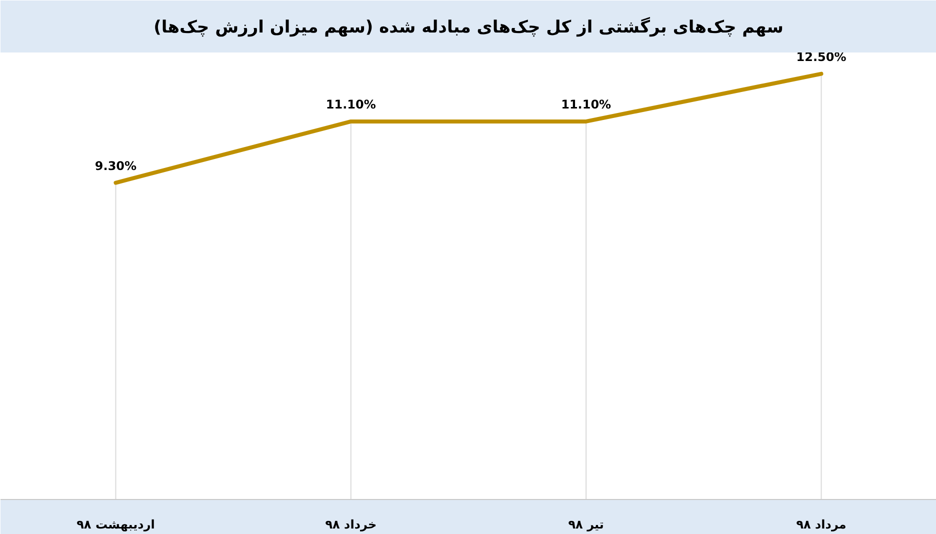  What do you see at coordinates (469, 27) in the screenshot?
I see `chart-title: سهم چک‌های برگشتی از کل چک‌های مبادله شده (سهم میزان ارزش چک‌ها)` at bounding box center [469, 27].